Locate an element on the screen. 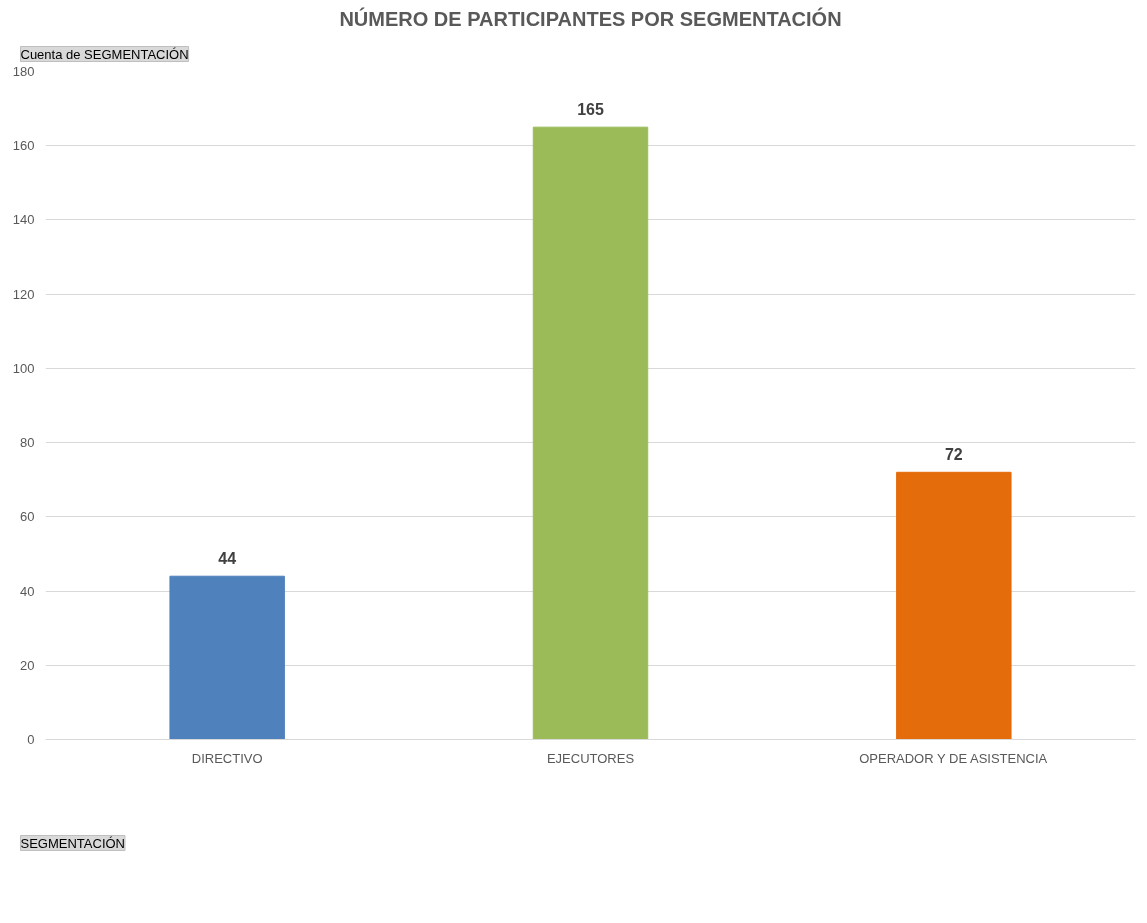 The height and width of the screenshot is (923, 1147). y-tick-label: 0 is located at coordinates (31, 739).